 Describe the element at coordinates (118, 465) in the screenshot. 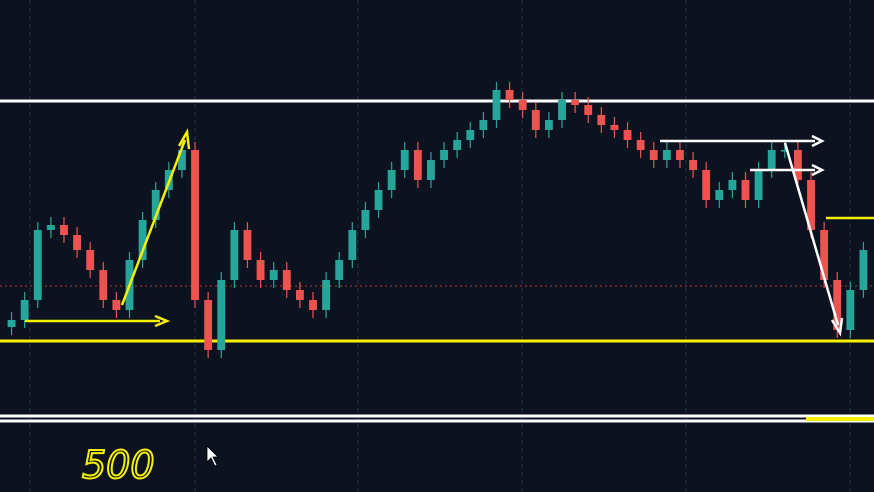

I see `annotation: 500` at that location.